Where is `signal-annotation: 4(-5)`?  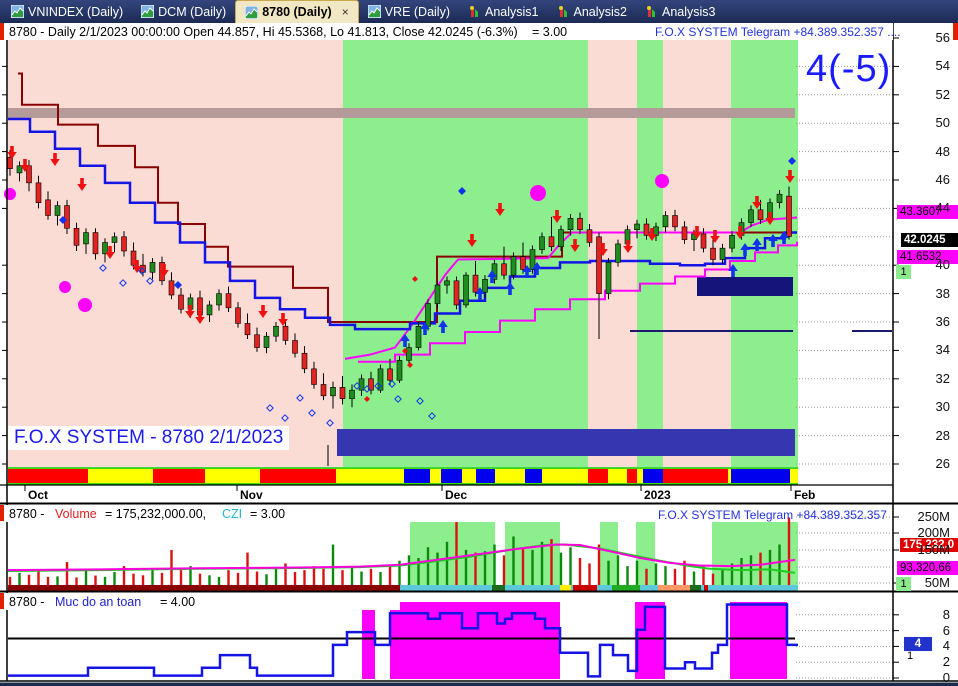 signal-annotation: 4(-5) is located at coordinates (849, 69).